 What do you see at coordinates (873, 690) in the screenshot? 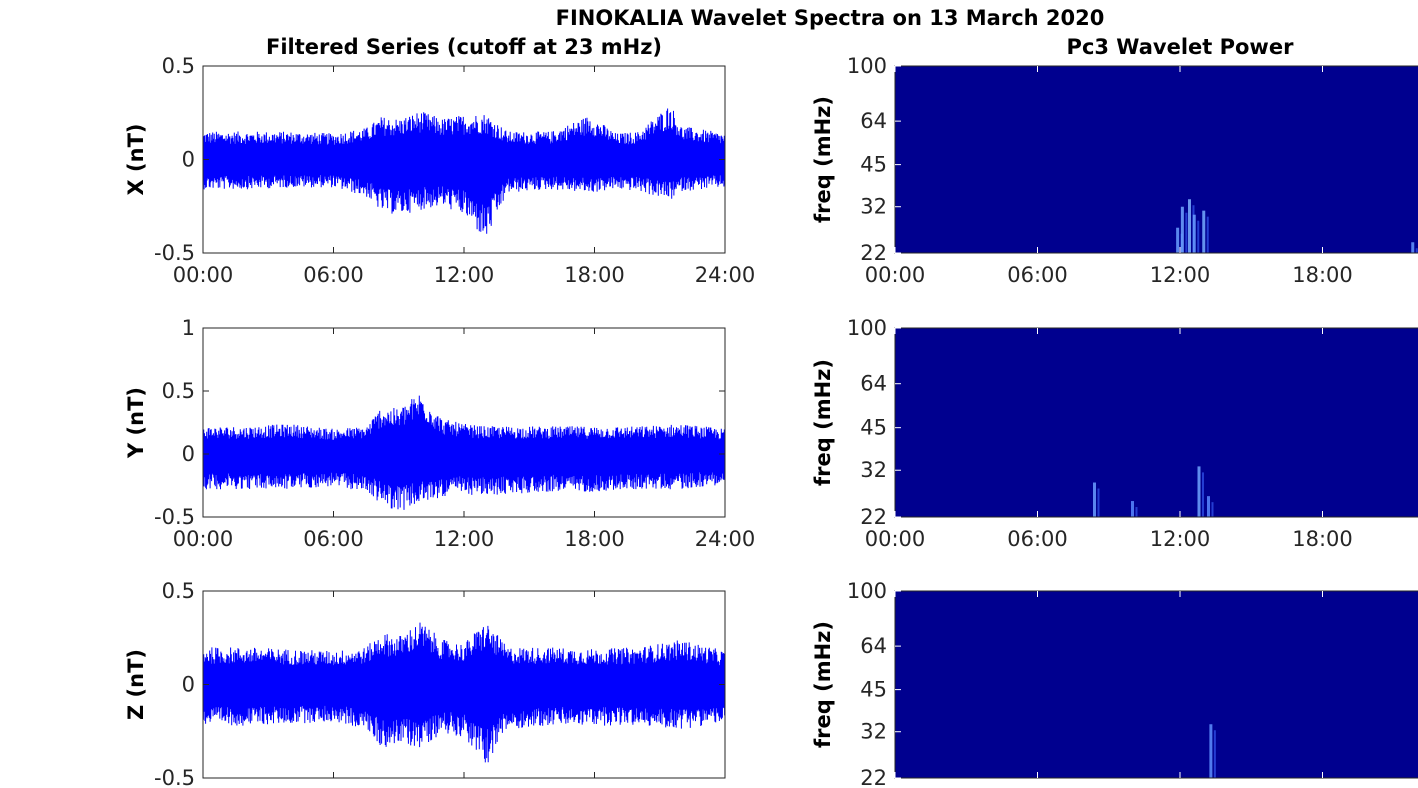
I see `wavelet-panel-3-ytick-label: 45` at bounding box center [873, 690].